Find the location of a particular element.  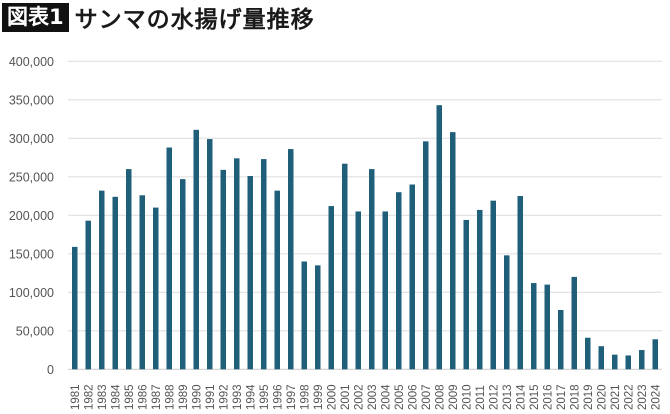

x-tick-label: 1998 is located at coordinates (305, 397).